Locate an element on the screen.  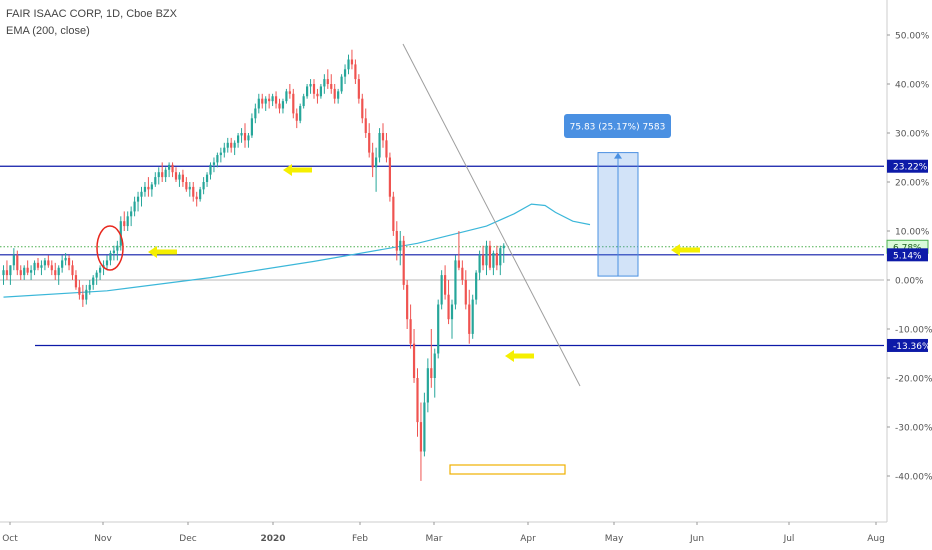
x-tick-label: Aug is located at coordinates (876, 539).